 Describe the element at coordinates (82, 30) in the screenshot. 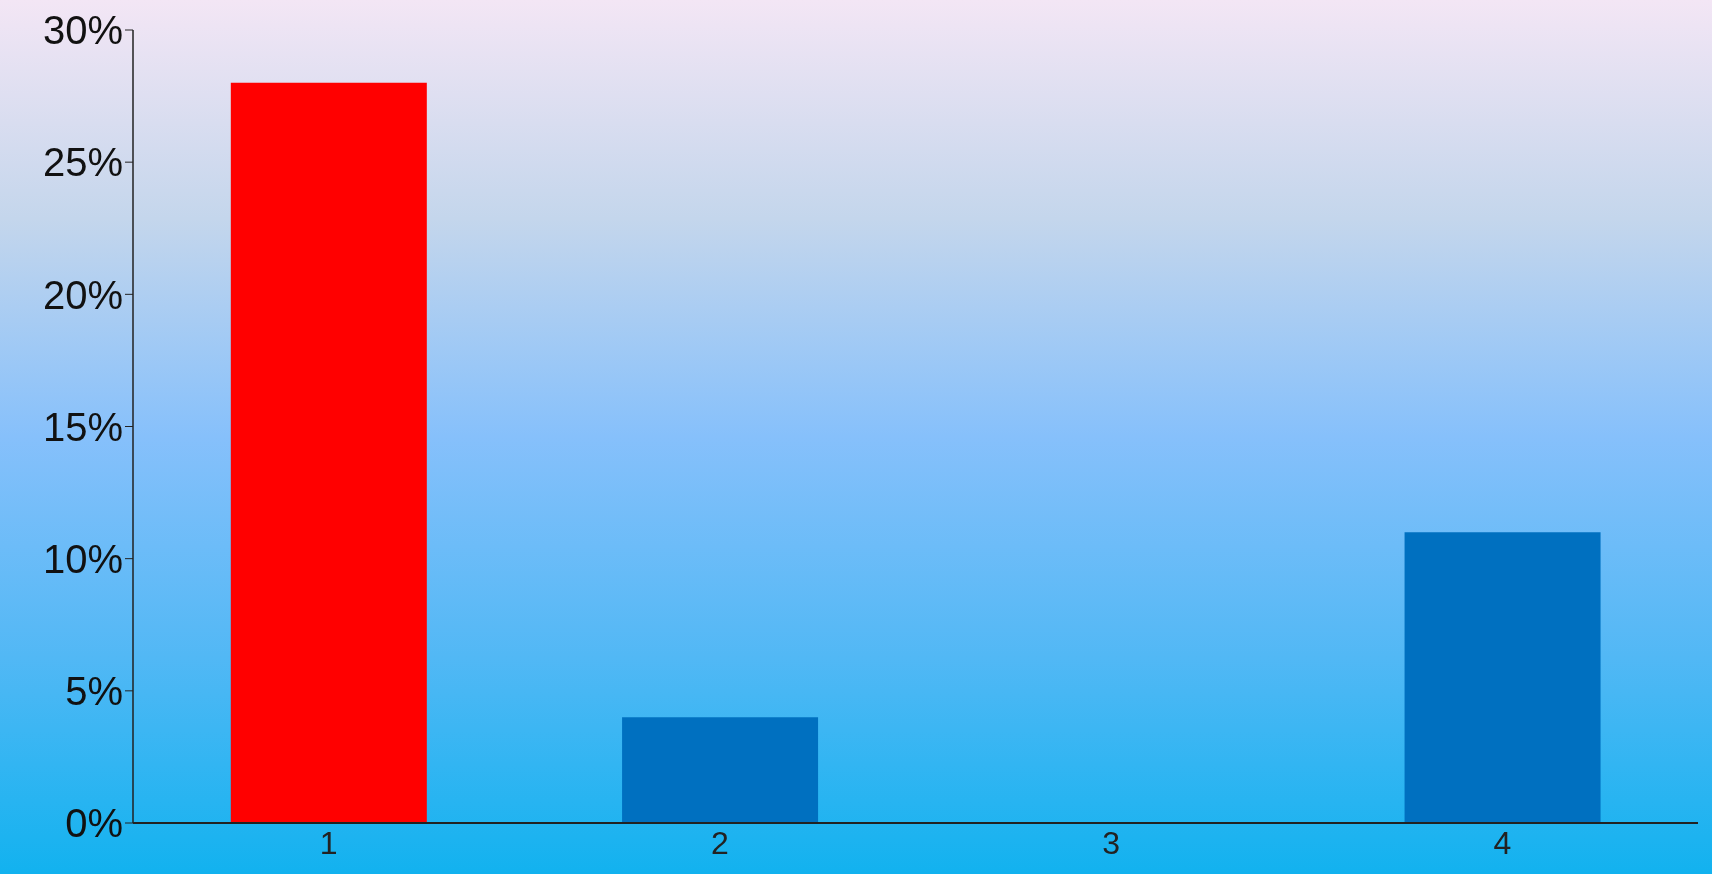

I see `y-tick-label: 30%` at that location.